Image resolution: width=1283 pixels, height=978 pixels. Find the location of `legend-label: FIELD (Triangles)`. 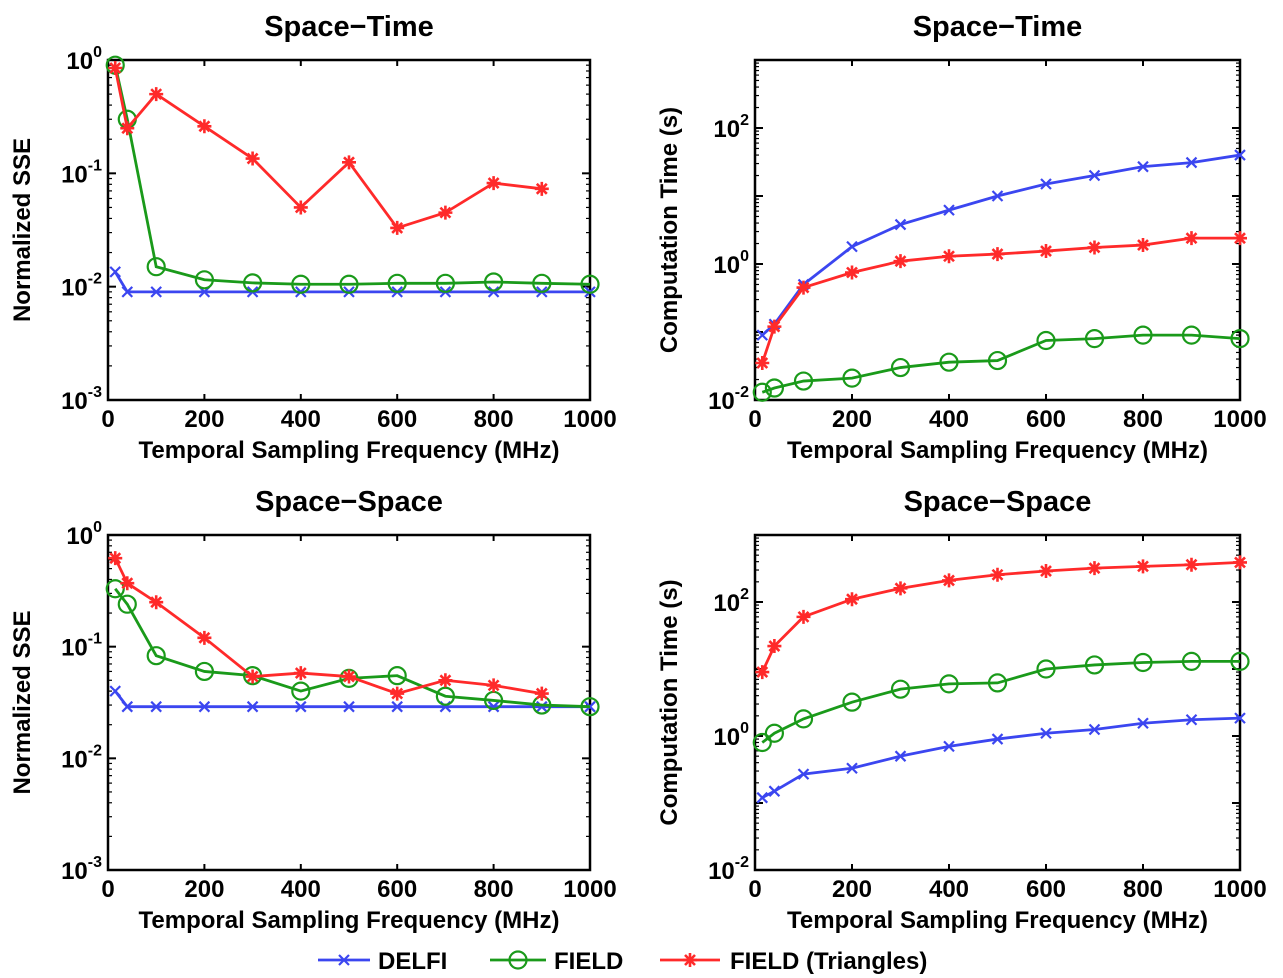

legend-label: FIELD (Triangles) is located at coordinates (828, 961).